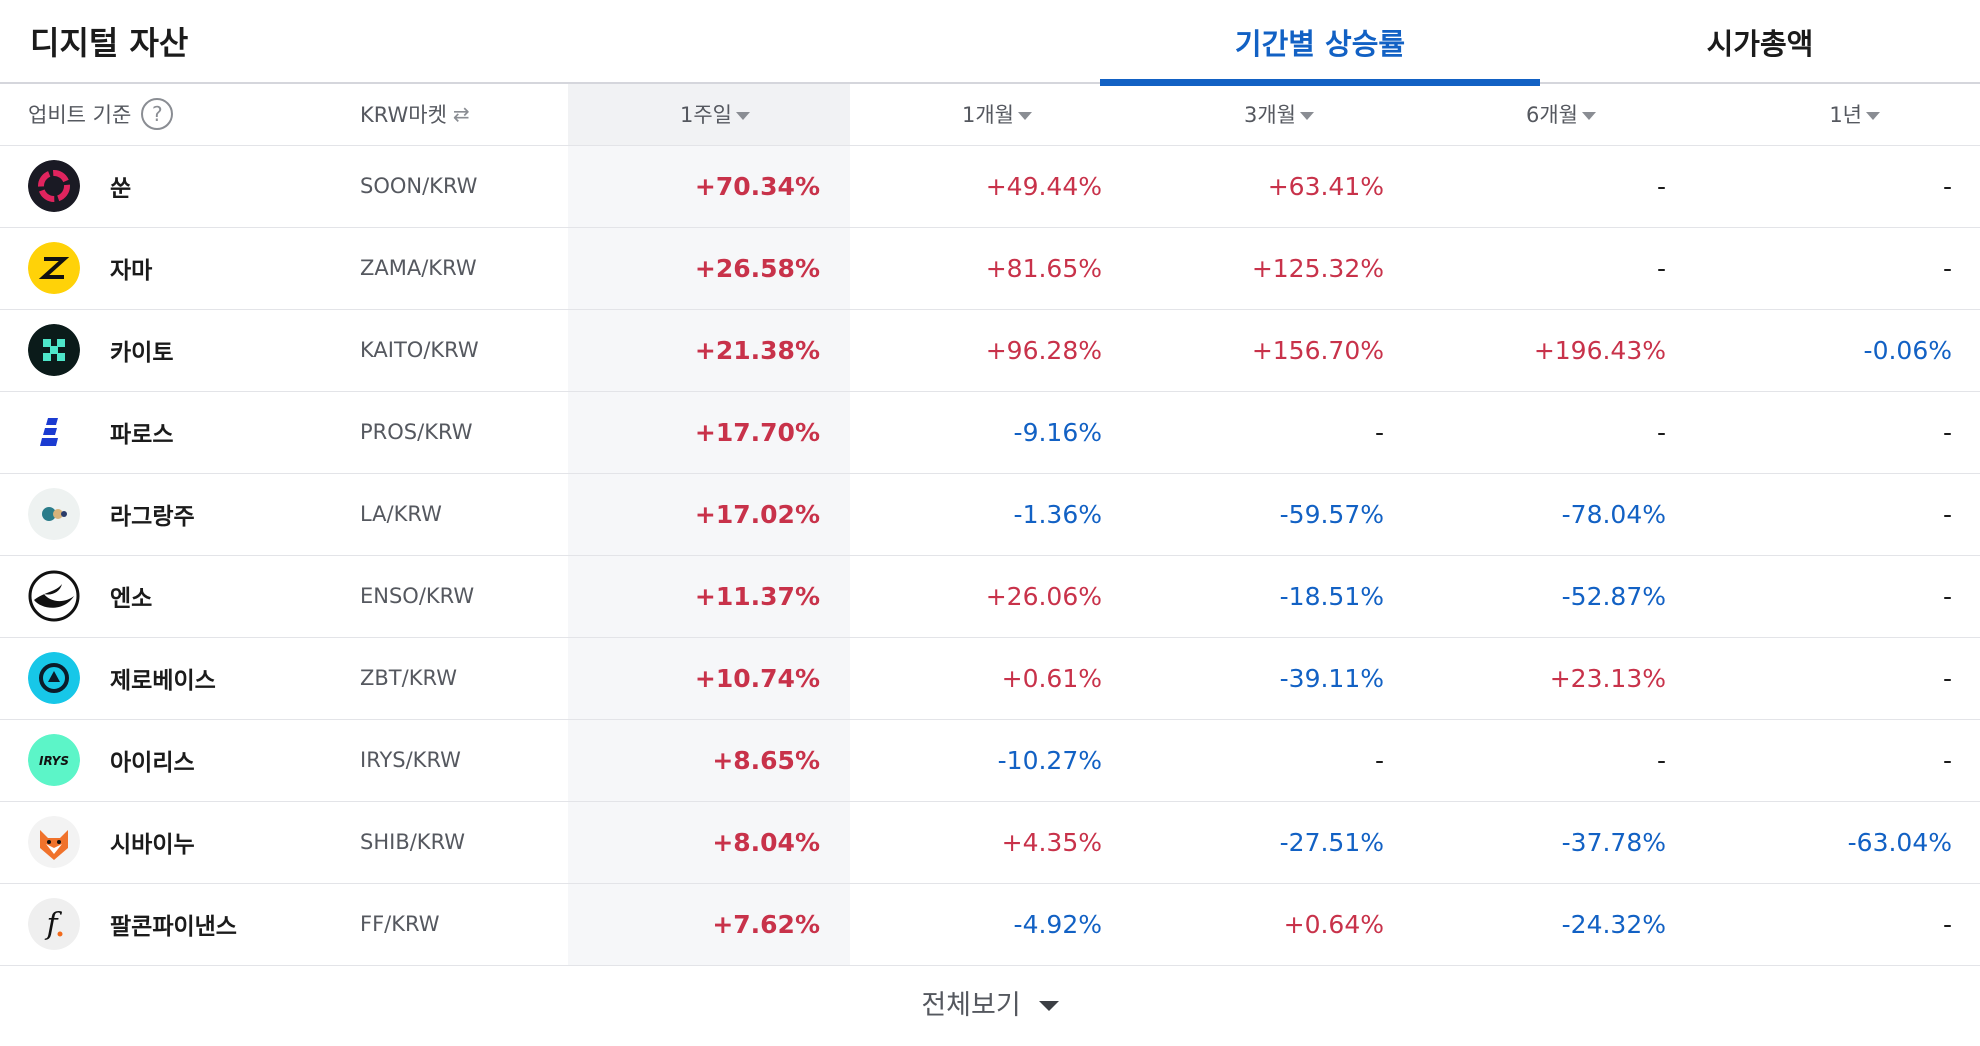 The height and width of the screenshot is (1046, 1980). What do you see at coordinates (165, 268) in the screenshot?
I see `coin-cell: 자마` at bounding box center [165, 268].